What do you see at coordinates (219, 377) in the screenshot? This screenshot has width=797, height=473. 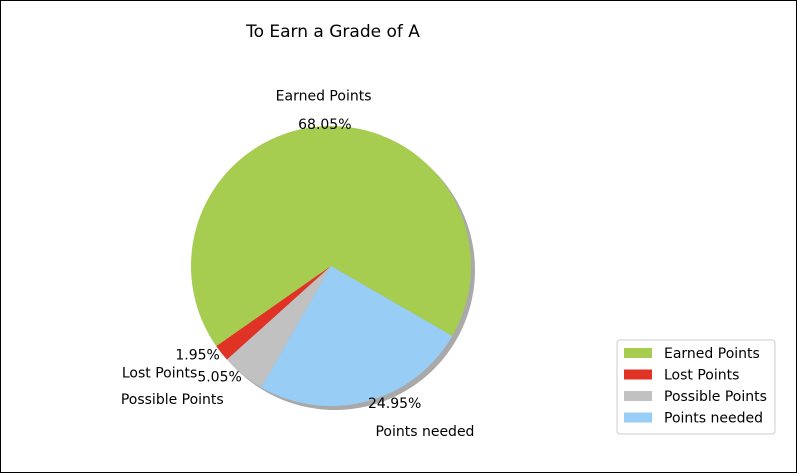 I see `pie-pct-label-possible-points: 5.05%` at bounding box center [219, 377].